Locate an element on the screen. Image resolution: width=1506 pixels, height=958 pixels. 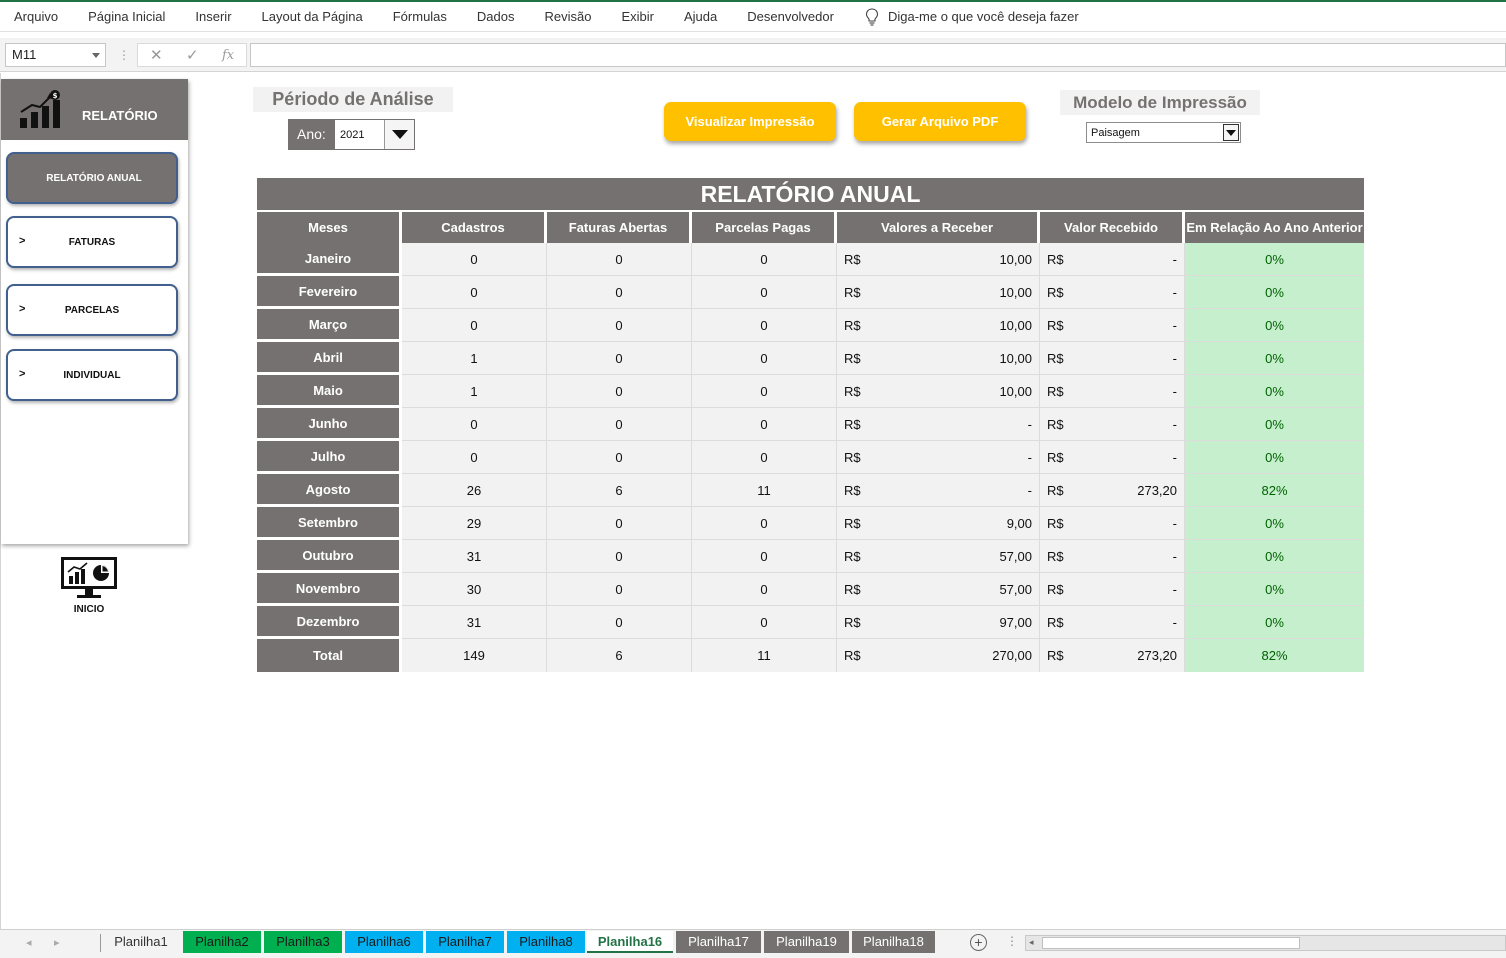
sheet-tab-planilha6: Planilha6 is located at coordinates (384, 942).